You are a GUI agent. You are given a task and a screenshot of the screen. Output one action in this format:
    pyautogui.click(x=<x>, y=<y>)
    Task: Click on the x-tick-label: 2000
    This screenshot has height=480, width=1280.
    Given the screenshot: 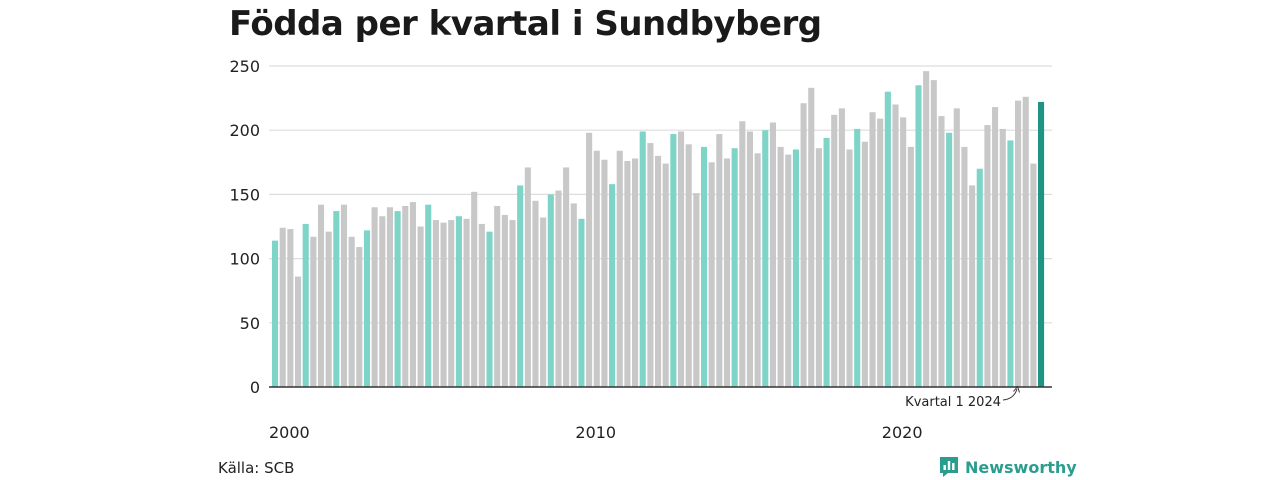 What is the action you would take?
    pyautogui.click(x=289, y=432)
    